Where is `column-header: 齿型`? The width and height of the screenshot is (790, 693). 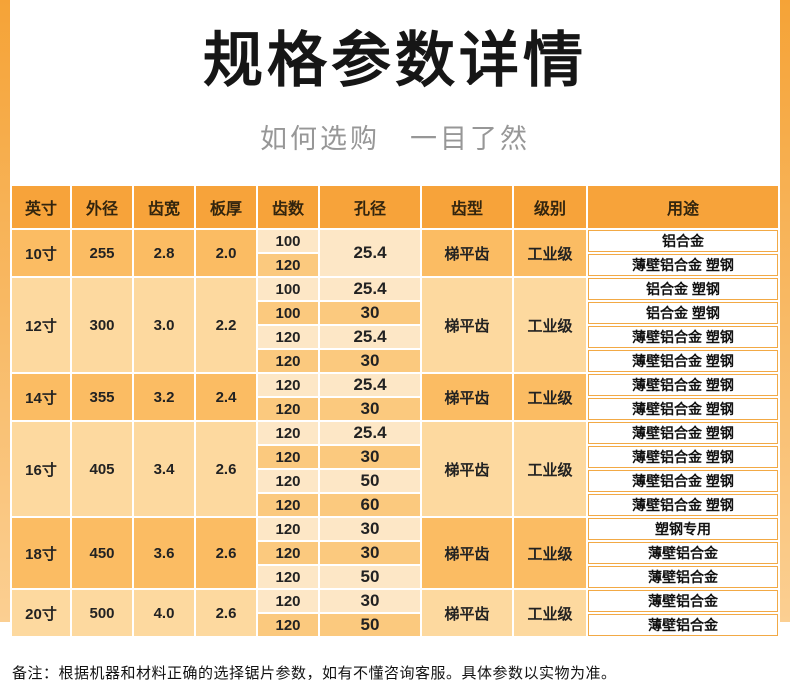 column-header: 齿型 is located at coordinates (467, 207).